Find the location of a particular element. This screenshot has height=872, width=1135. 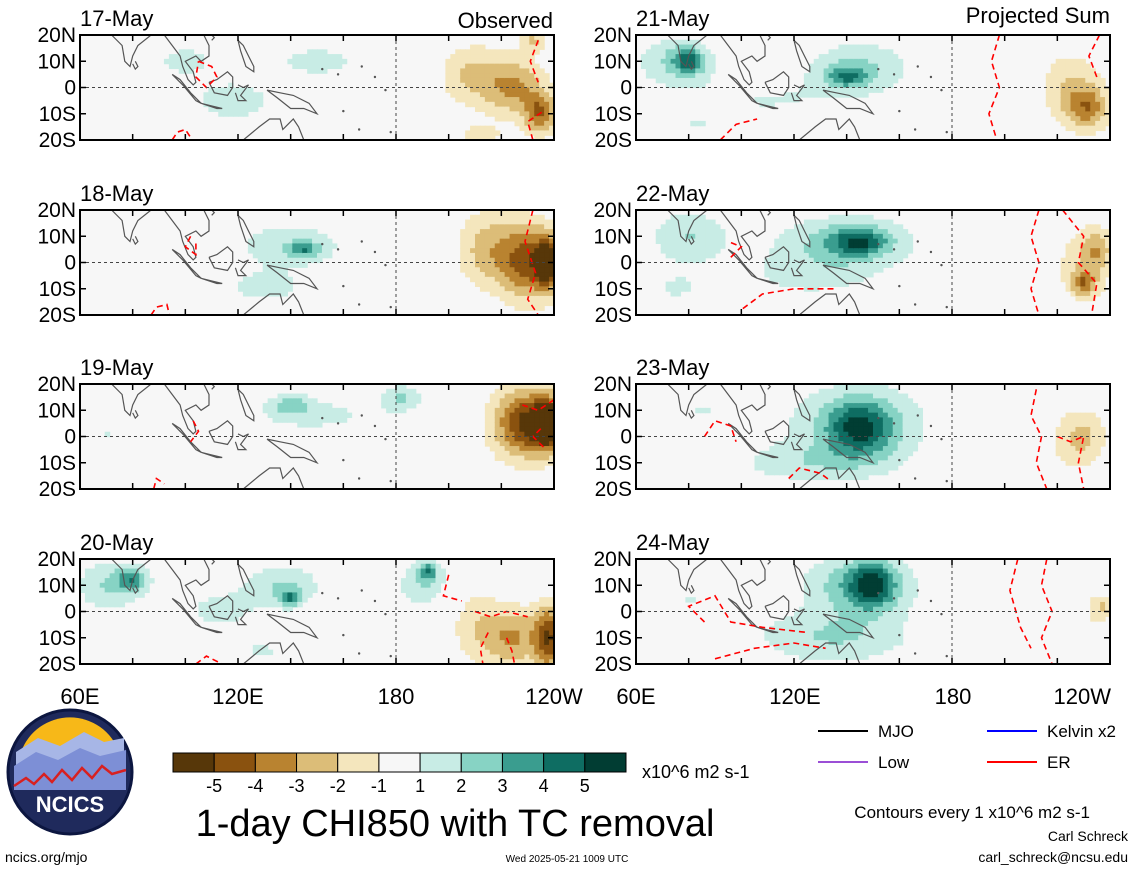

lat-tick-label: 20N is located at coordinates (56, 35).